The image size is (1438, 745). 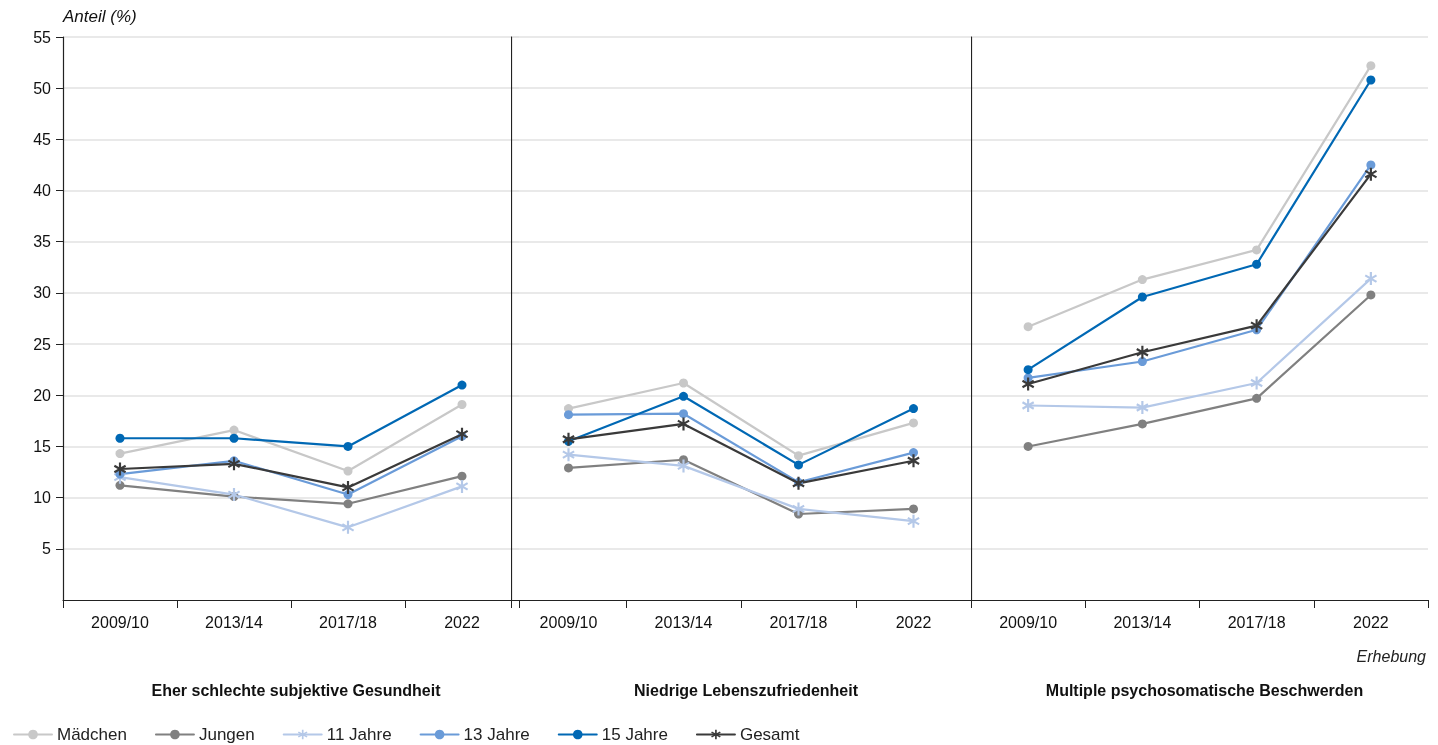 What do you see at coordinates (42, 242) in the screenshot?
I see `y-tick-label: 35` at bounding box center [42, 242].